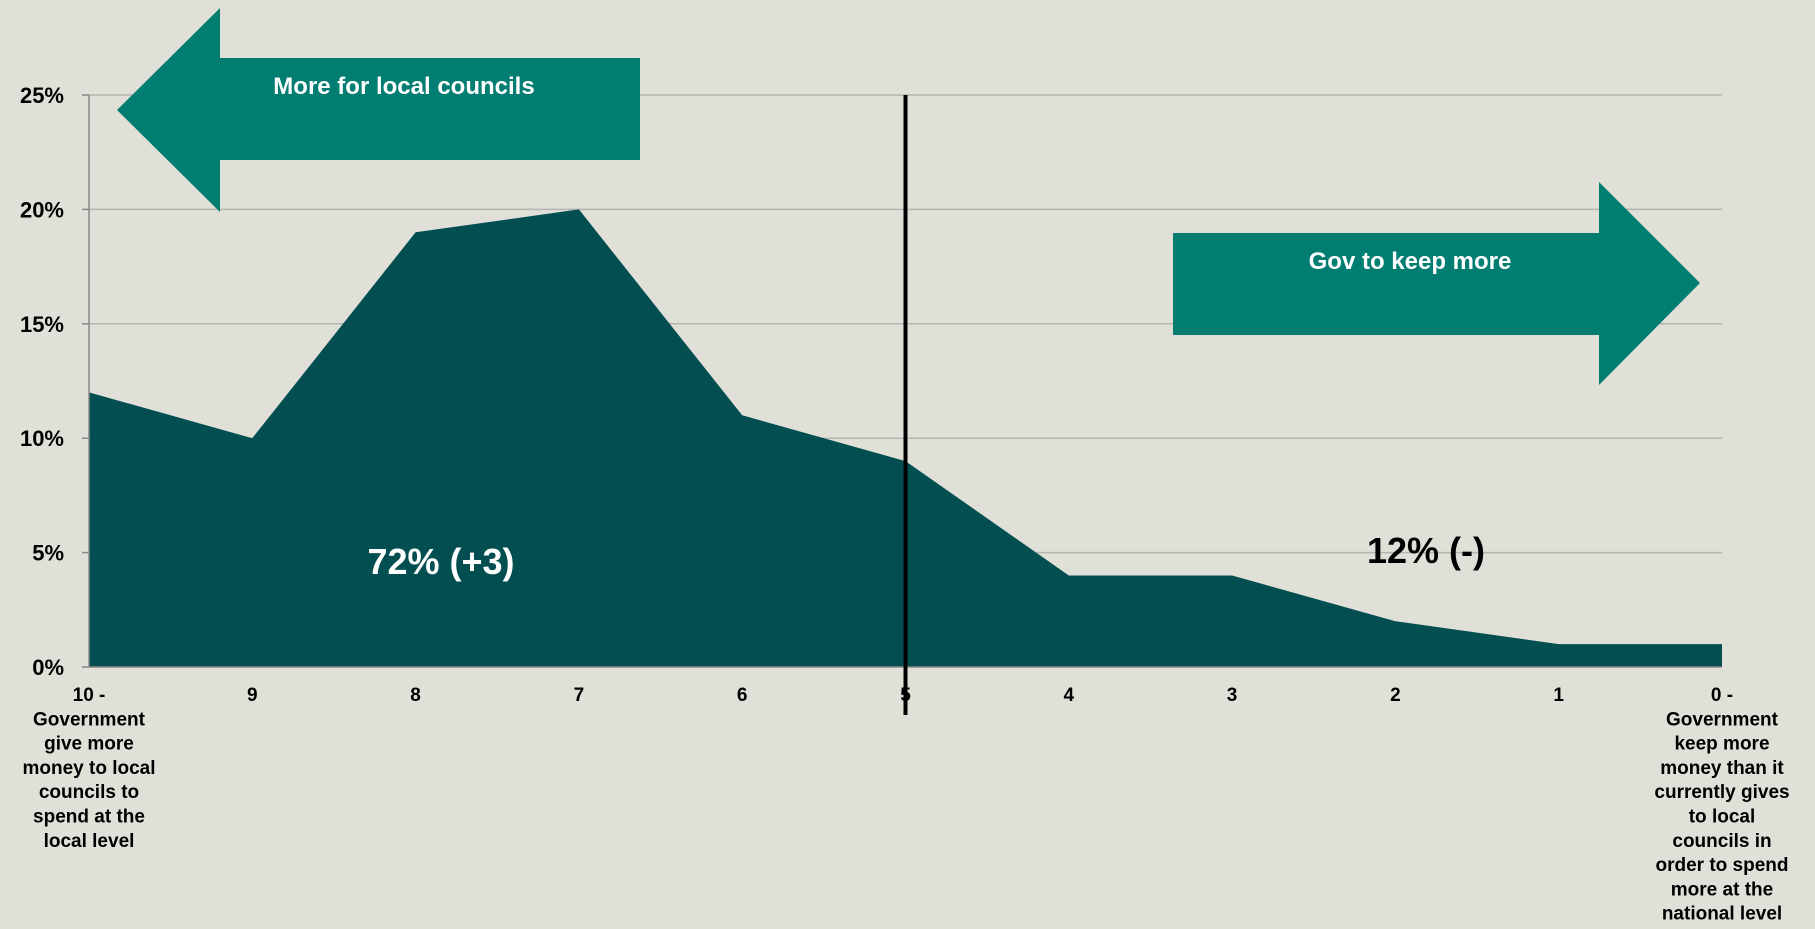 This screenshot has width=1815, height=929. I want to click on x-tick-label: 1, so click(1558, 695).